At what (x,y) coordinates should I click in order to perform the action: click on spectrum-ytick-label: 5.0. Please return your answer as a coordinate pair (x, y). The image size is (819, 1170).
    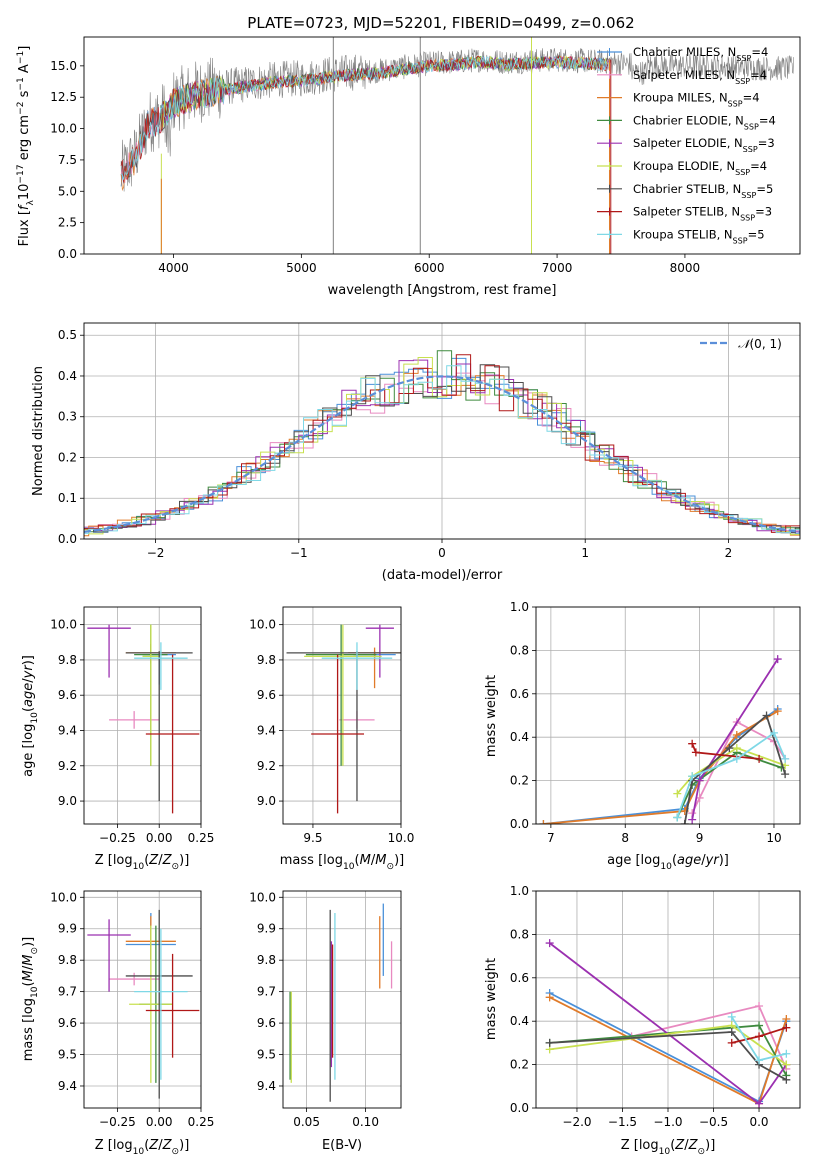
    Looking at the image, I should click on (67, 191).